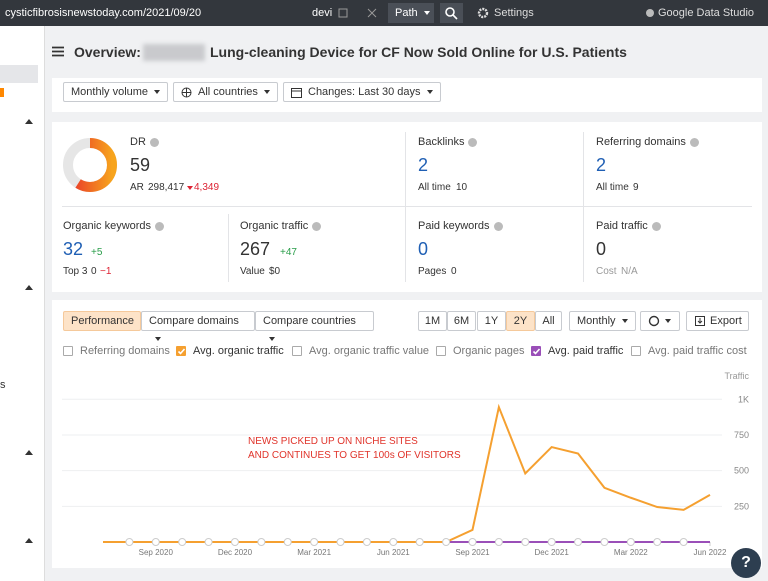  I want to click on comment-button, so click(660, 321).